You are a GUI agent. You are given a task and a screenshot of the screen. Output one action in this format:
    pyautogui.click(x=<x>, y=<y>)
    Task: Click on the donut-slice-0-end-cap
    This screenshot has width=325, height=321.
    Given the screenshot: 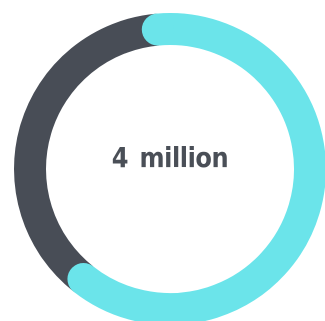 What is the action you would take?
    pyautogui.click(x=83, y=279)
    